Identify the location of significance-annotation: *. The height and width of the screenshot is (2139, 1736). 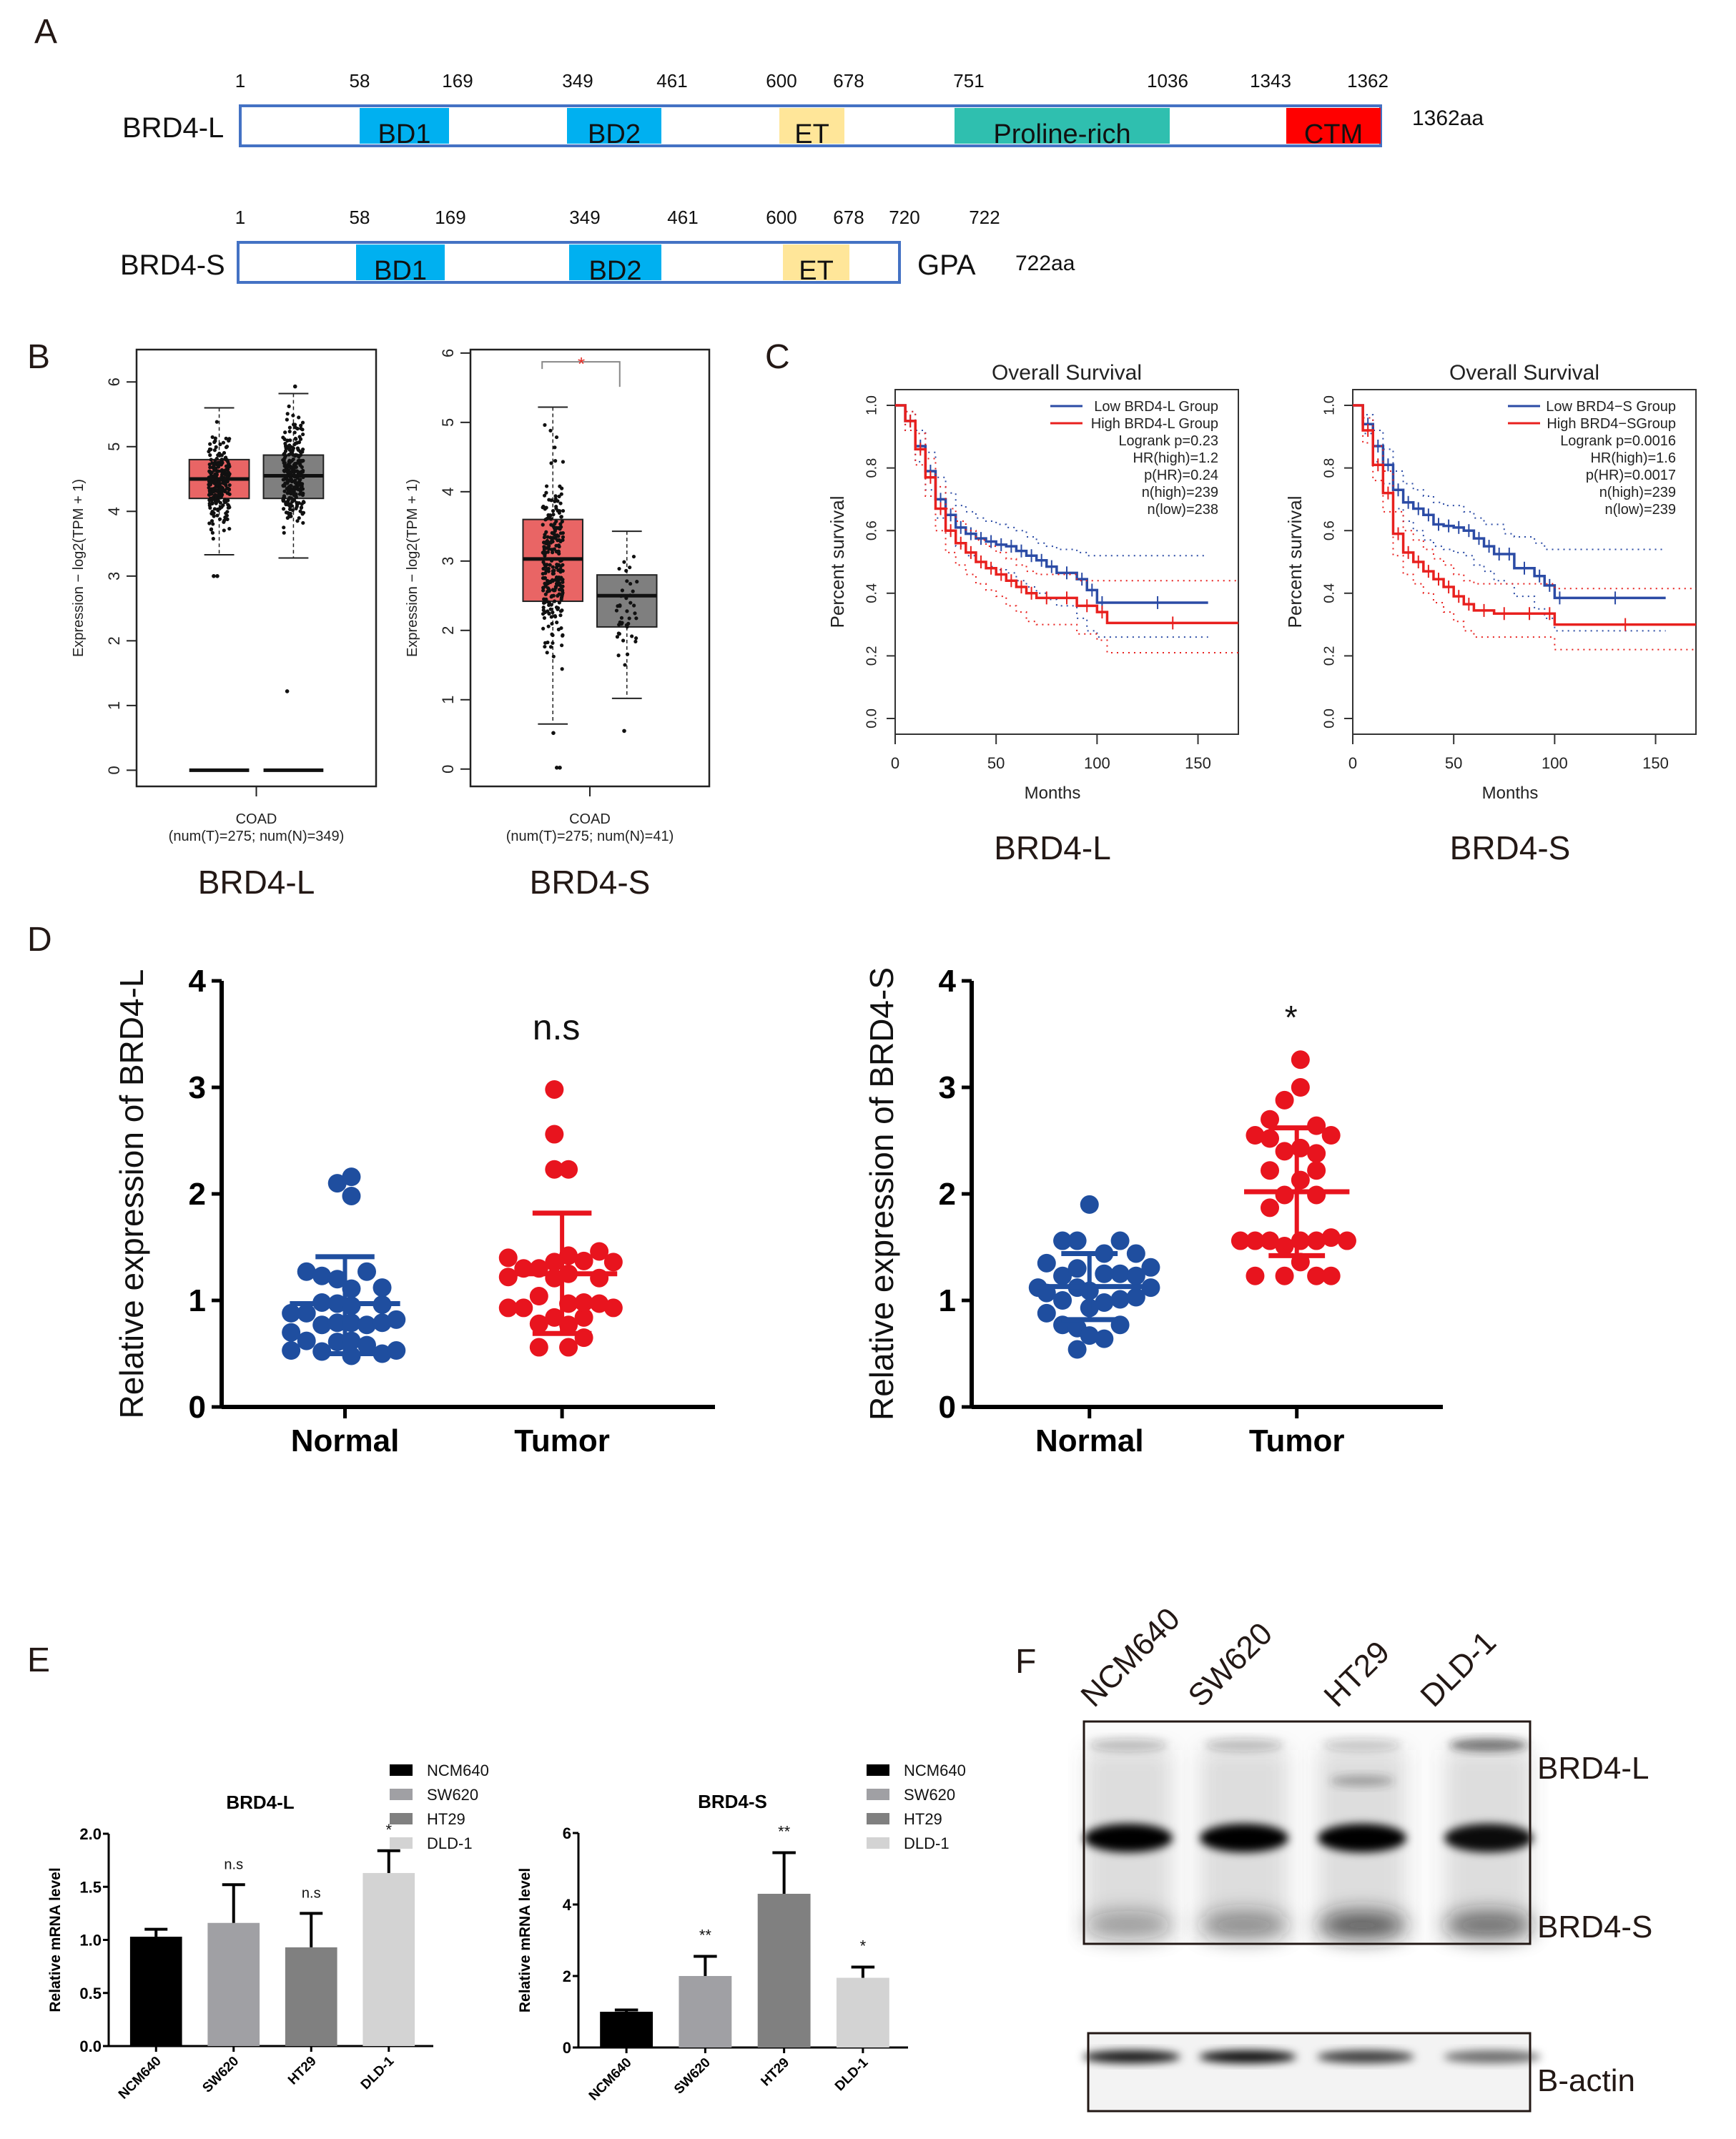
(863, 1946).